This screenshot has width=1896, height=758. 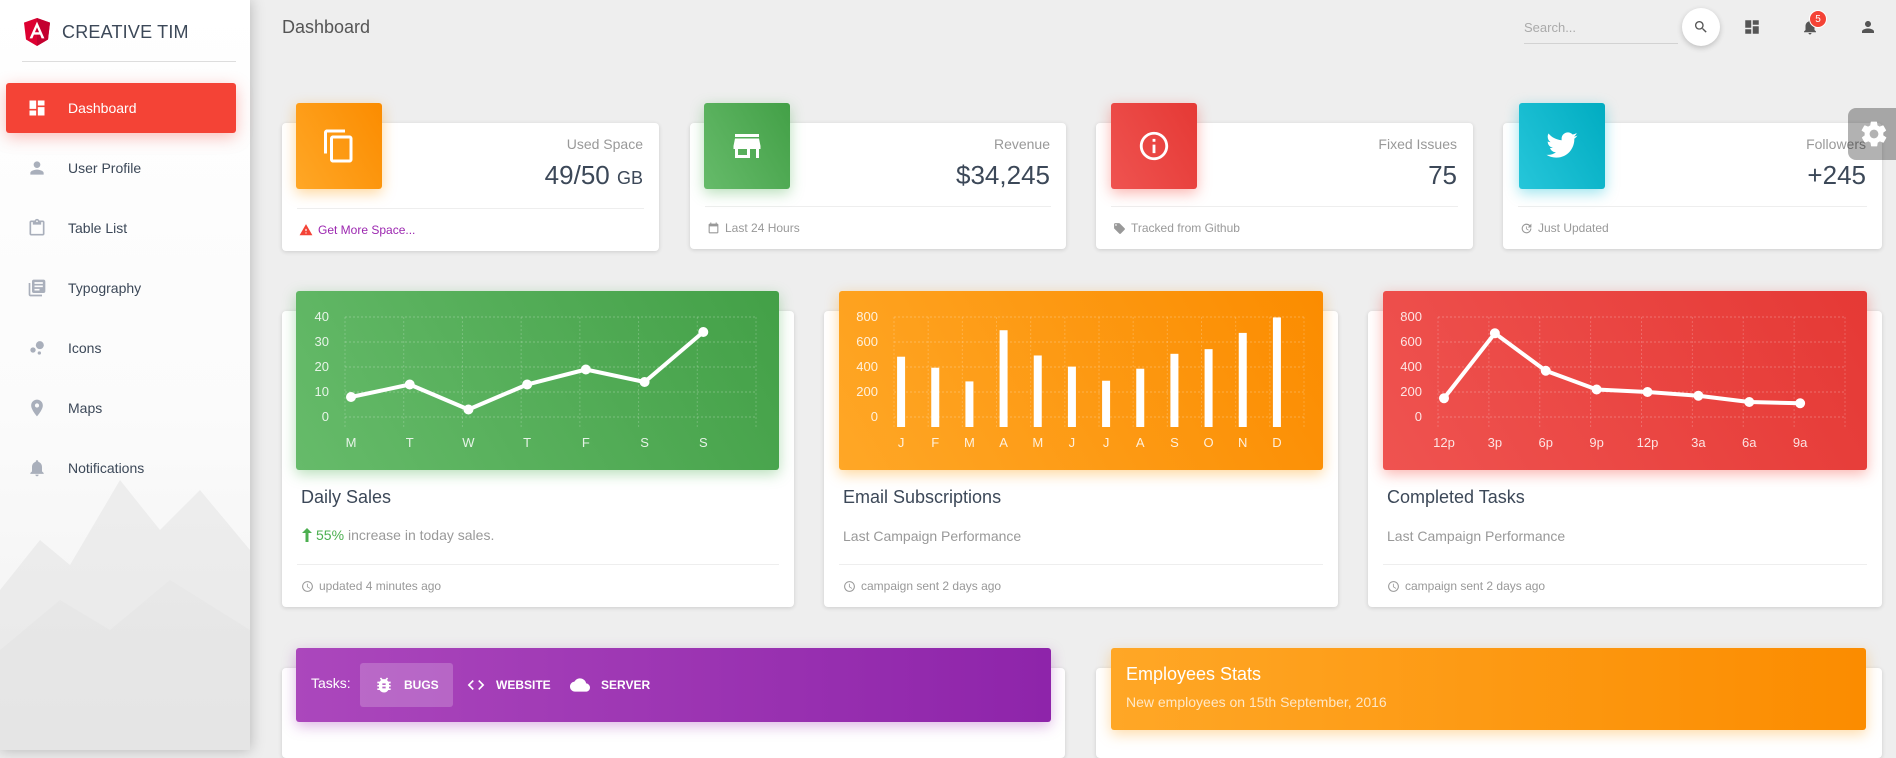 What do you see at coordinates (106, 468) in the screenshot?
I see `sidebar-item-label: Notifications` at bounding box center [106, 468].